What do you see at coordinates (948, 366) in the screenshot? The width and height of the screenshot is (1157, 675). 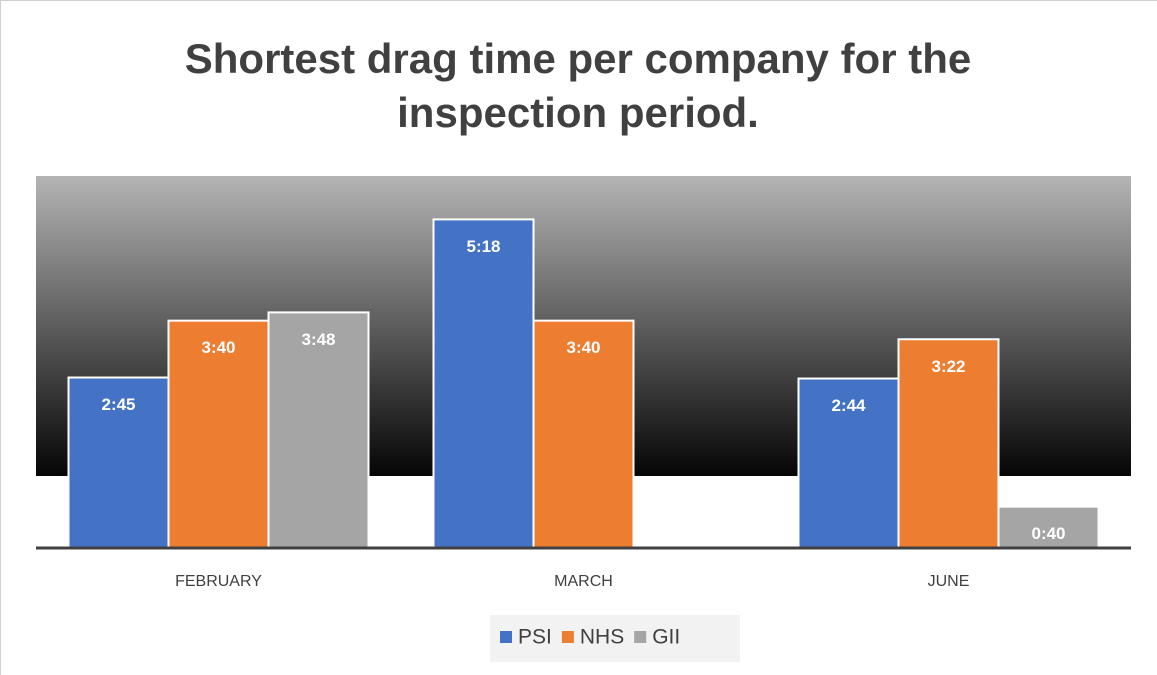 I see `data-label: 3:22` at bounding box center [948, 366].